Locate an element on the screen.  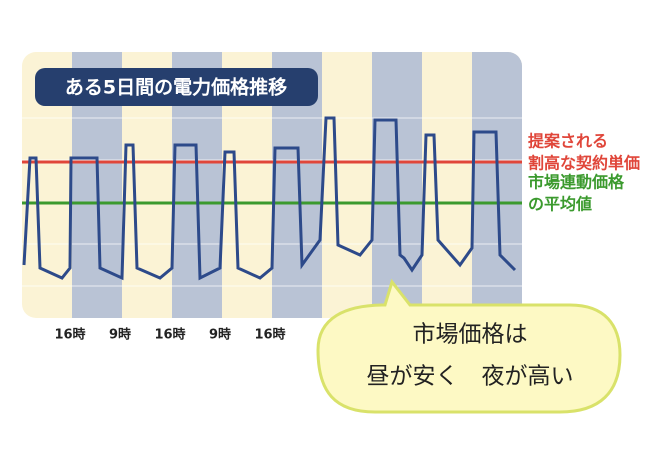
reference-label: 市場連動価格 is located at coordinates (576, 182).